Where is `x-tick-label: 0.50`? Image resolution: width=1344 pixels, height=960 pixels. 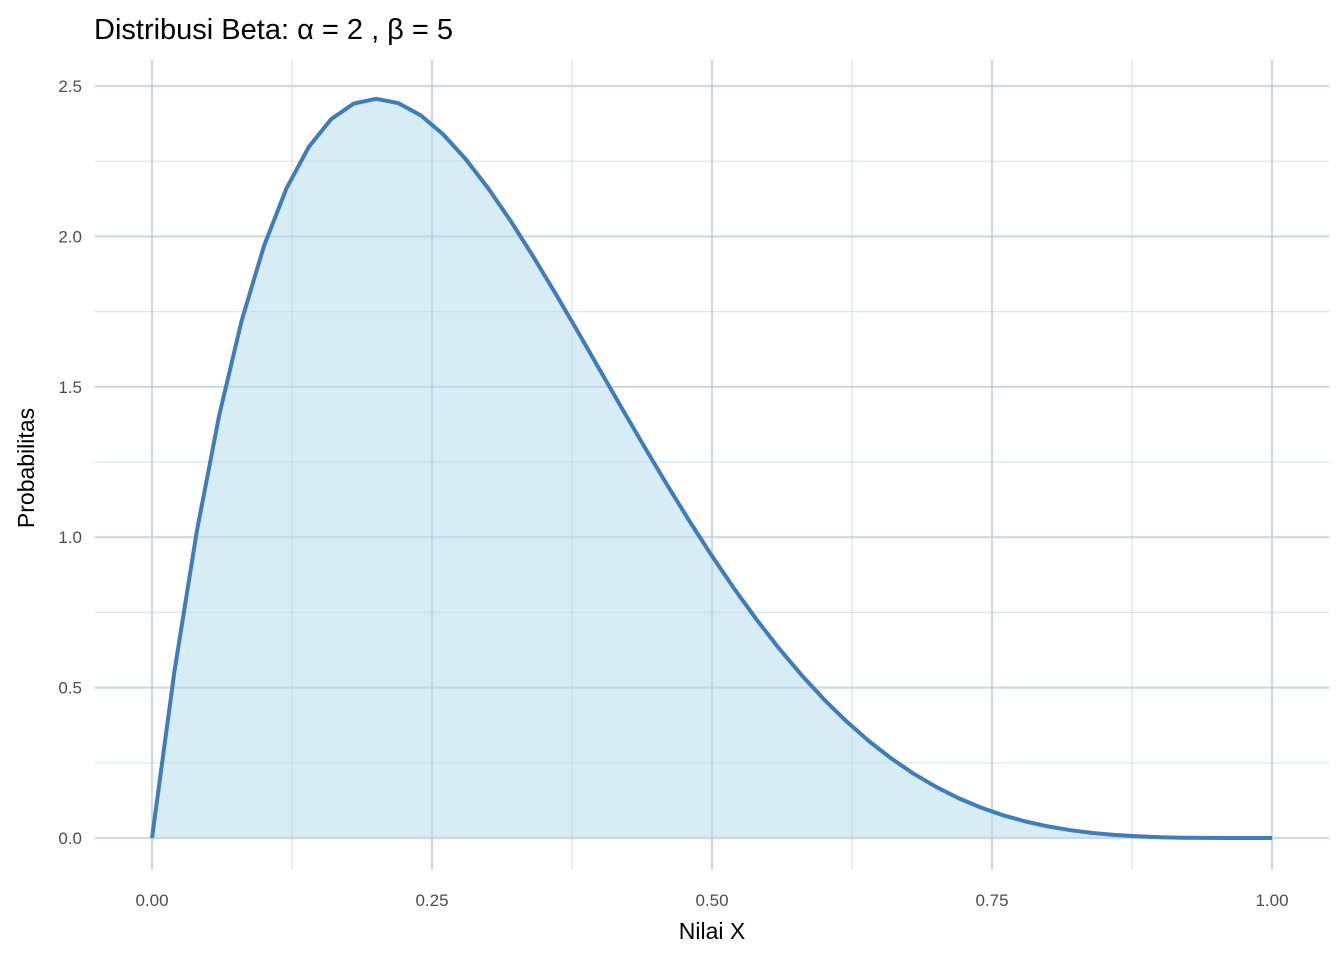
x-tick-label: 0.50 is located at coordinates (711, 900).